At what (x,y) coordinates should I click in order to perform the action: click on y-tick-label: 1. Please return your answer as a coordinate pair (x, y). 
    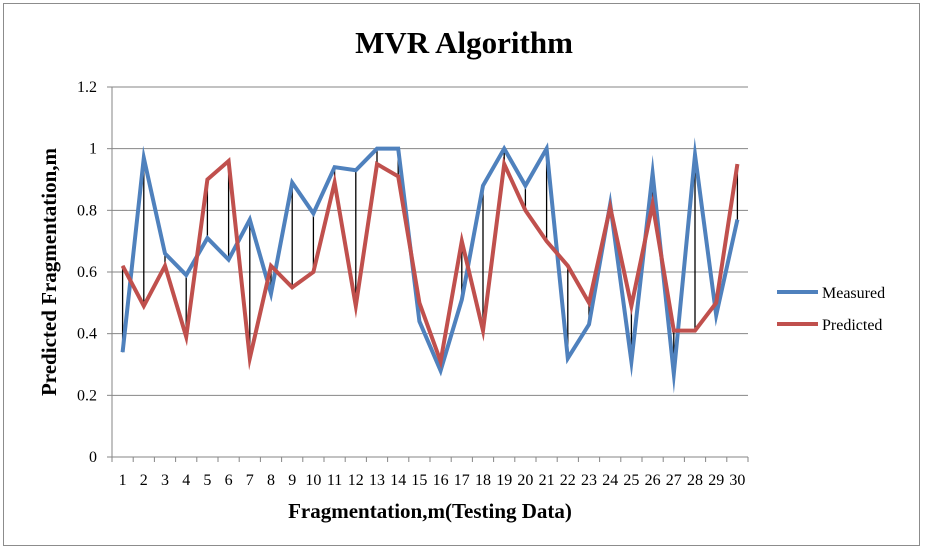
    Looking at the image, I should click on (93, 149).